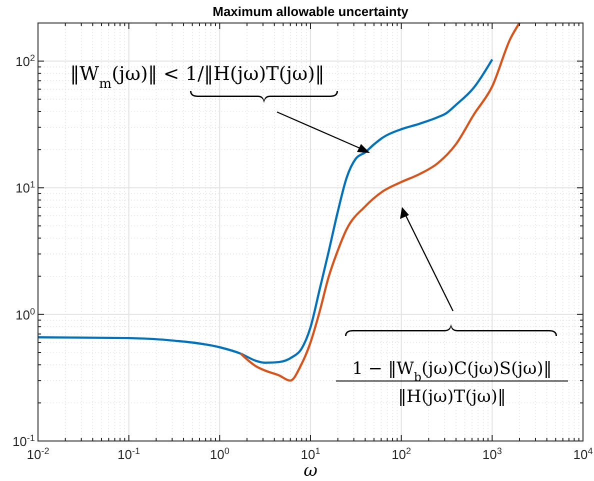  What do you see at coordinates (197, 77) in the screenshot?
I see `annotation: ‖W$_{m}$(jω)‖ < 1/‖H(jω)T(jω)‖` at bounding box center [197, 77].